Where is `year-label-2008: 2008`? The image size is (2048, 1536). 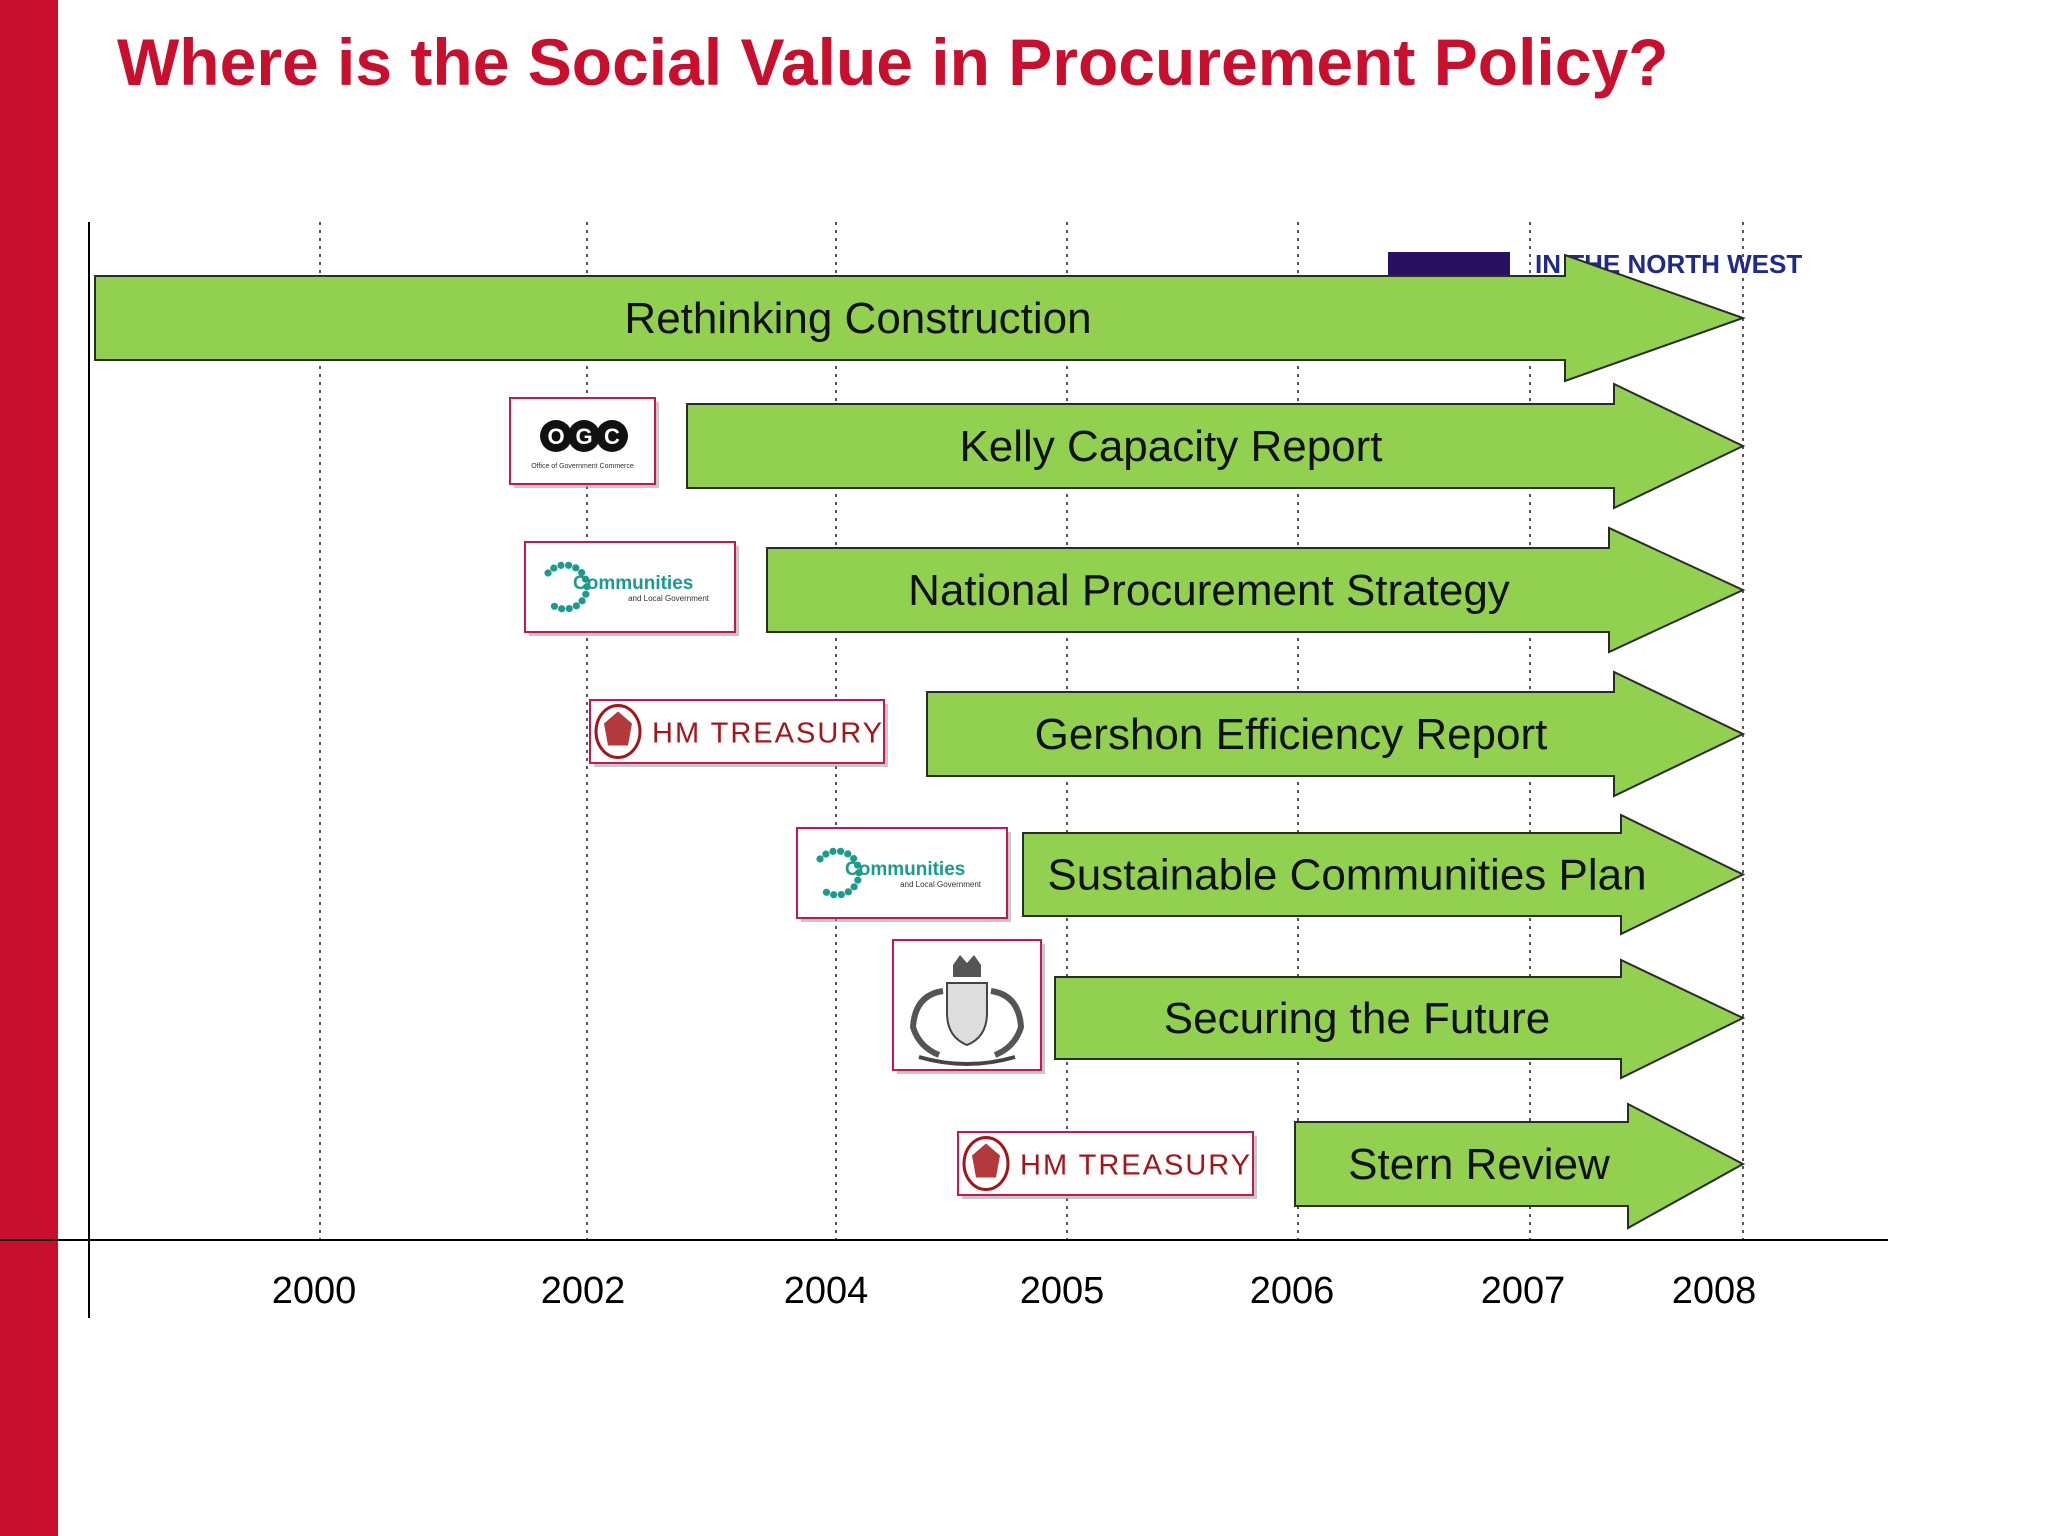 year-label-2008: 2008 is located at coordinates (1714, 1291).